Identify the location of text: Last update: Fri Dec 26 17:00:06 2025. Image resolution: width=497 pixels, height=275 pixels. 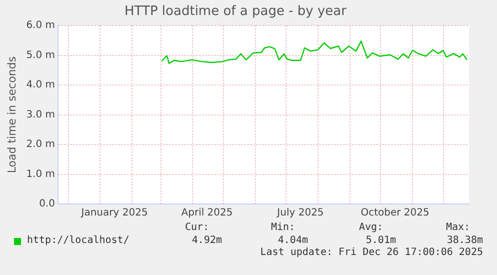
(371, 253).